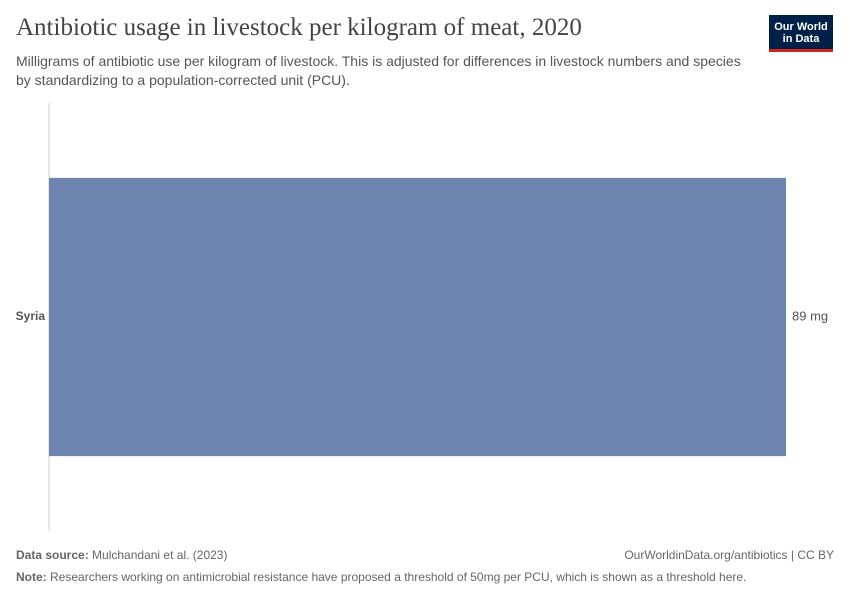 This screenshot has width=850, height=600. What do you see at coordinates (31, 577) in the screenshot?
I see `note-label: Note:` at bounding box center [31, 577].